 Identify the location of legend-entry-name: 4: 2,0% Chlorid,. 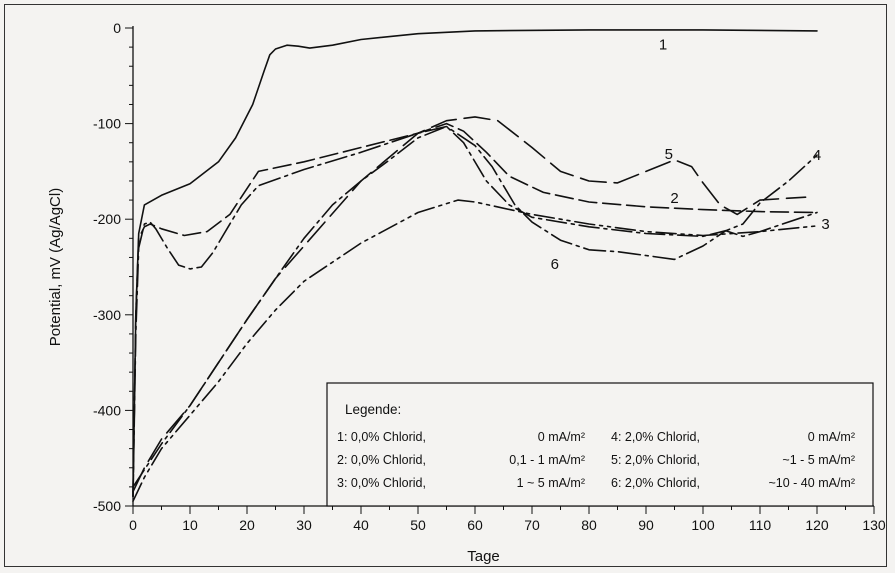
(655, 437).